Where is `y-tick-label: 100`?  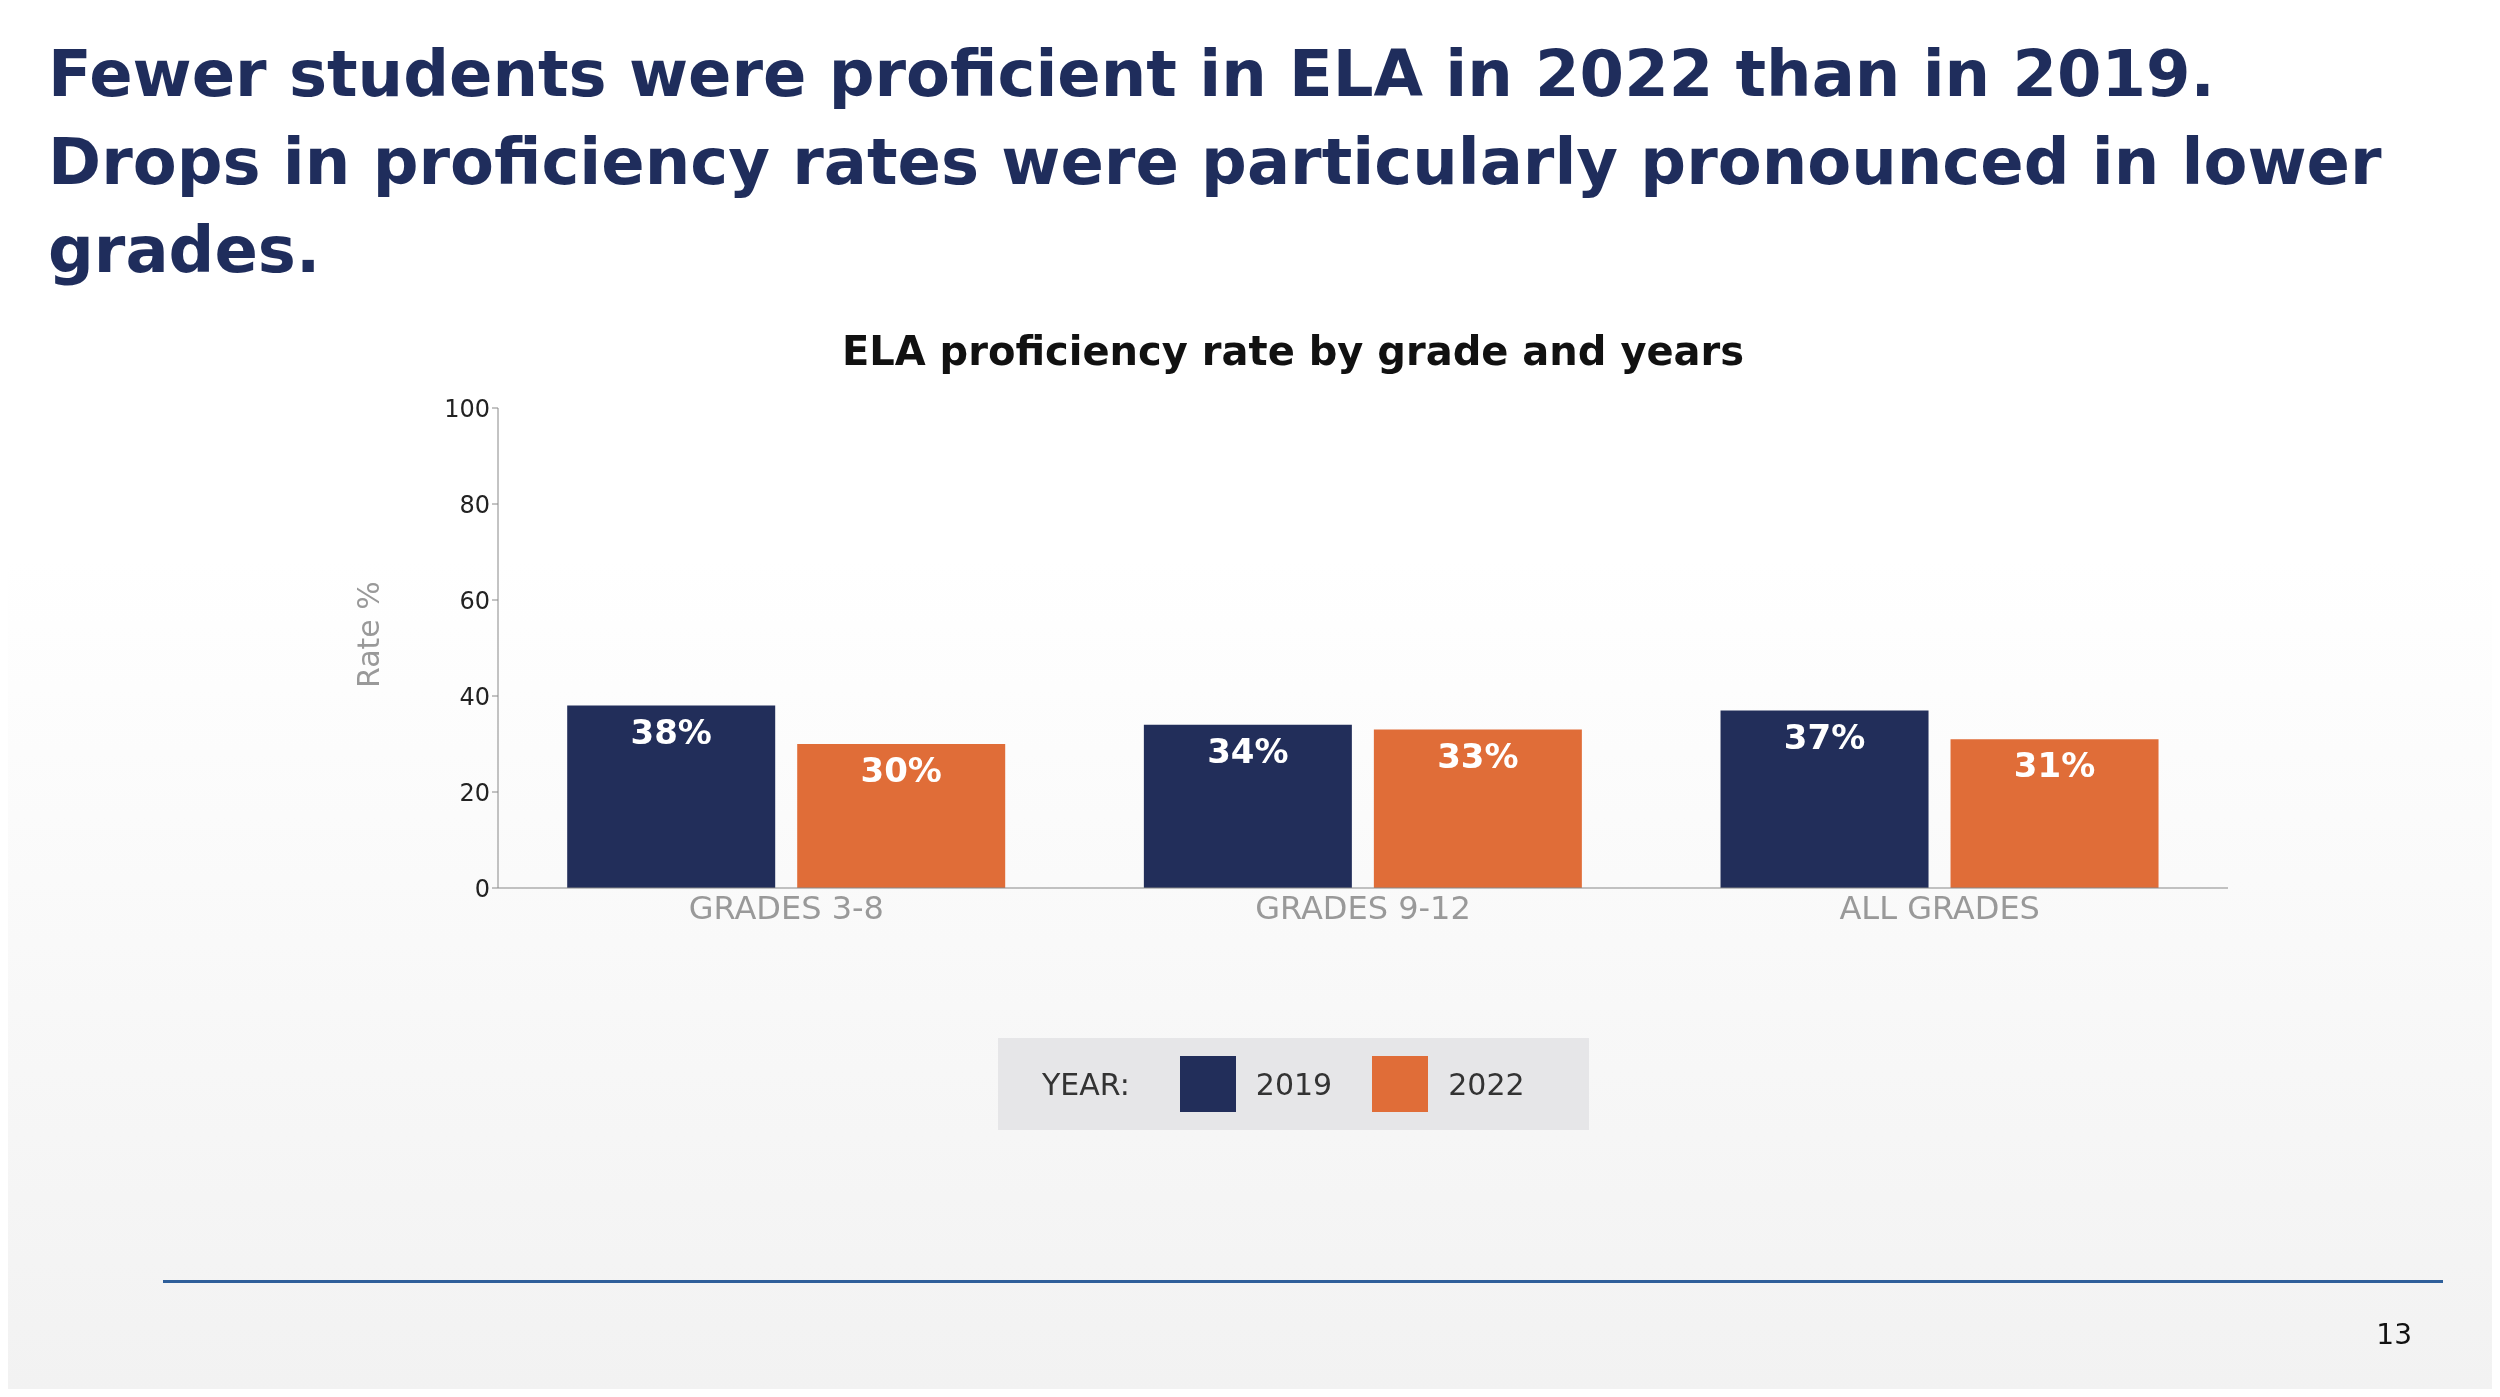 y-tick-label: 100 is located at coordinates (467, 408).